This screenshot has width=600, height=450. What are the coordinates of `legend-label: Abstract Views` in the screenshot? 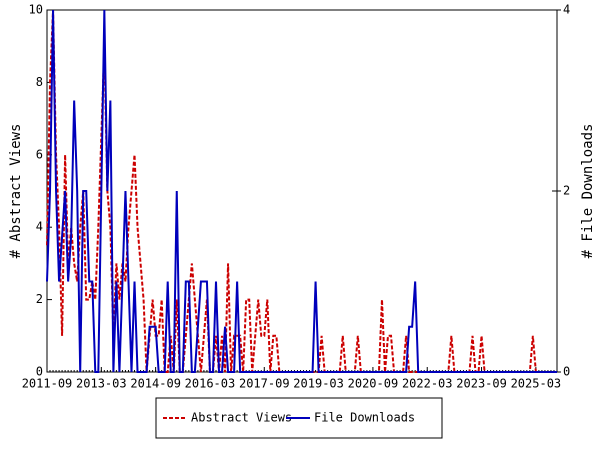 It's located at (241, 418).